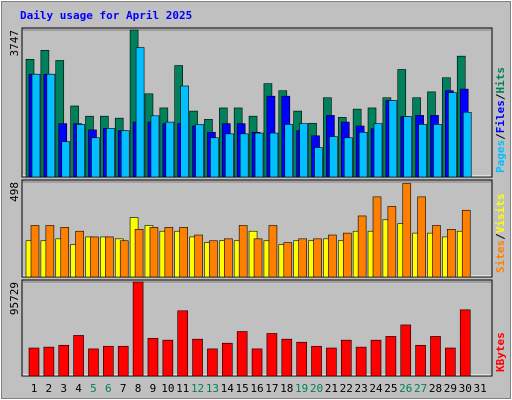 The width and height of the screenshot is (512, 400). I want to click on x-tick-label: 23, so click(361, 388).